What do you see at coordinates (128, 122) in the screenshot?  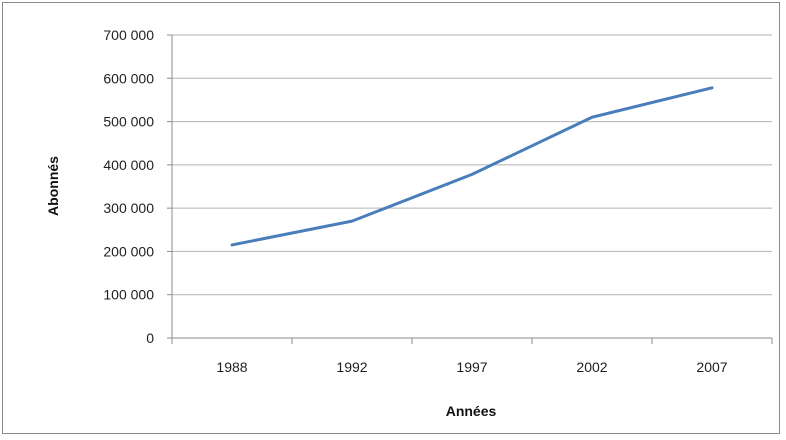 I see `y-tick-label: 500 000` at bounding box center [128, 122].